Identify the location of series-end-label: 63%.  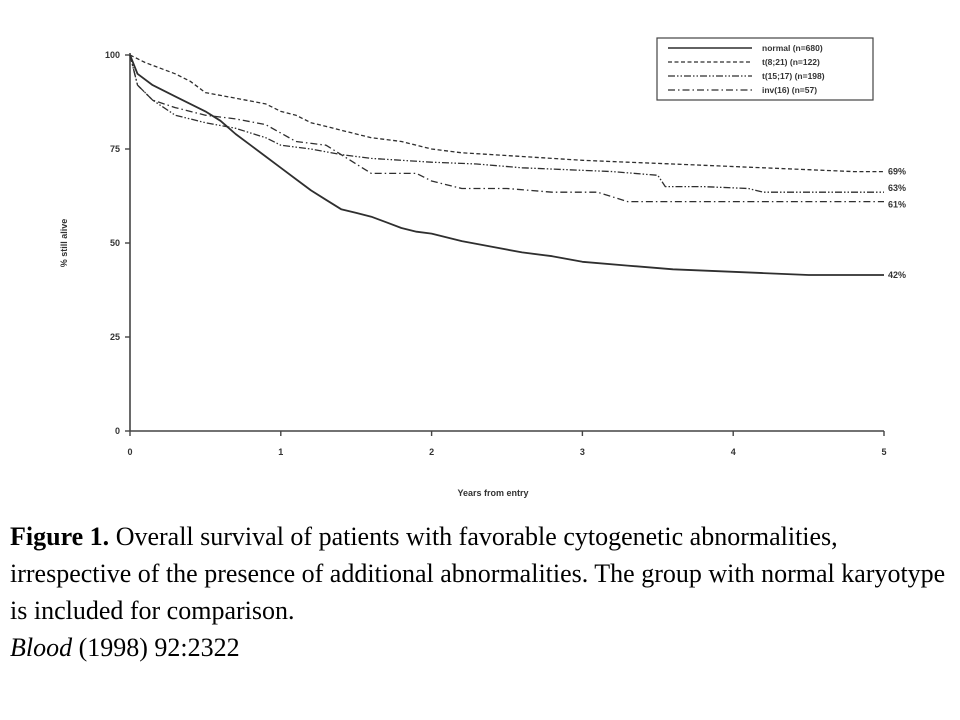
(897, 188).